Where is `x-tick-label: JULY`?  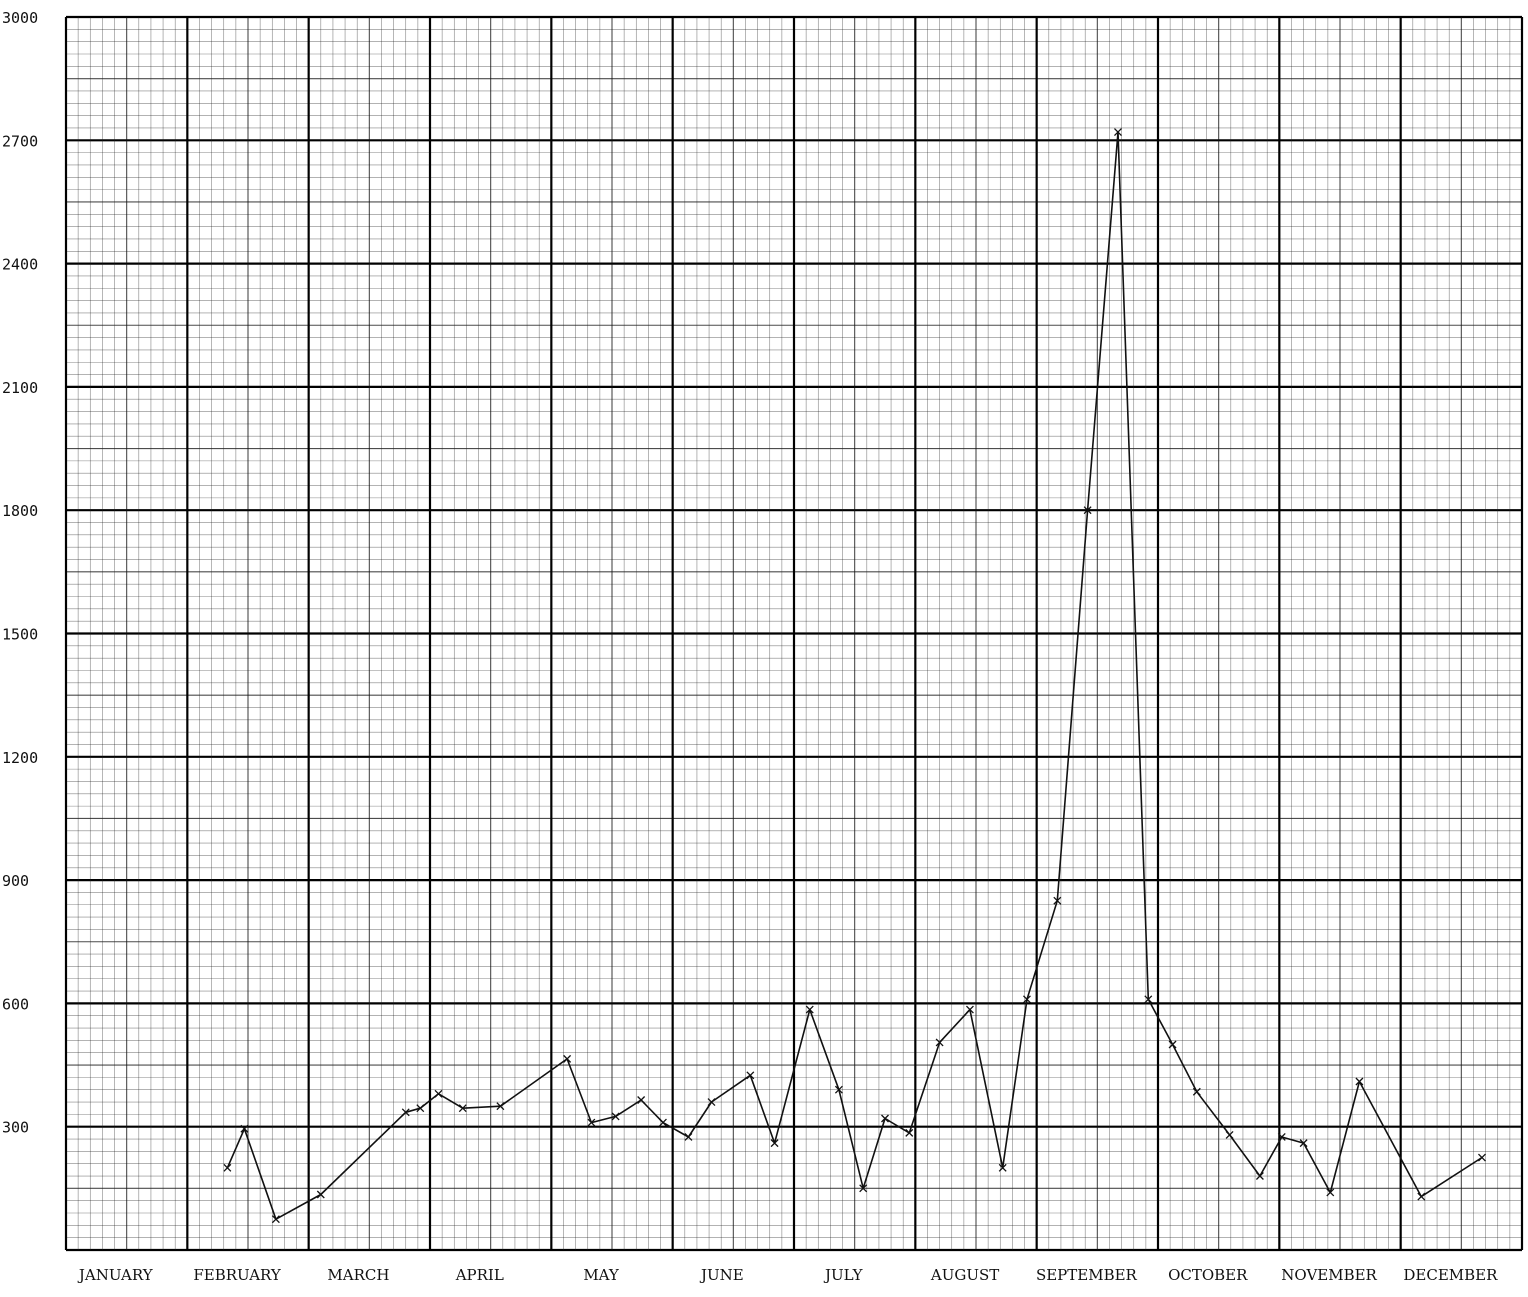
x-tick-label: JULY is located at coordinates (843, 1275).